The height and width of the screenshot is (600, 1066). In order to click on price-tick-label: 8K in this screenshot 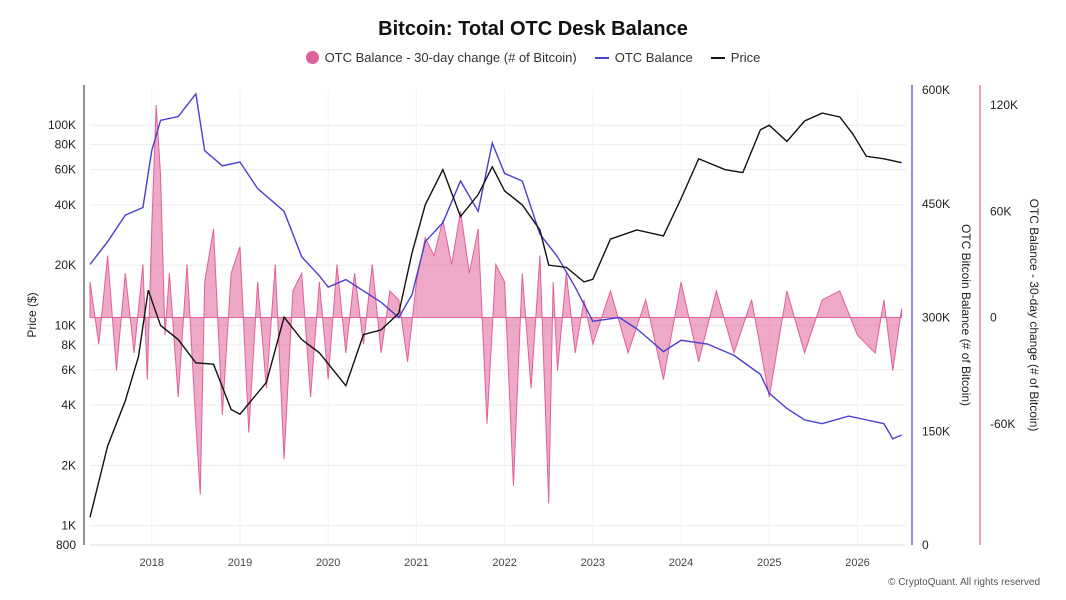, I will do `click(68, 345)`.